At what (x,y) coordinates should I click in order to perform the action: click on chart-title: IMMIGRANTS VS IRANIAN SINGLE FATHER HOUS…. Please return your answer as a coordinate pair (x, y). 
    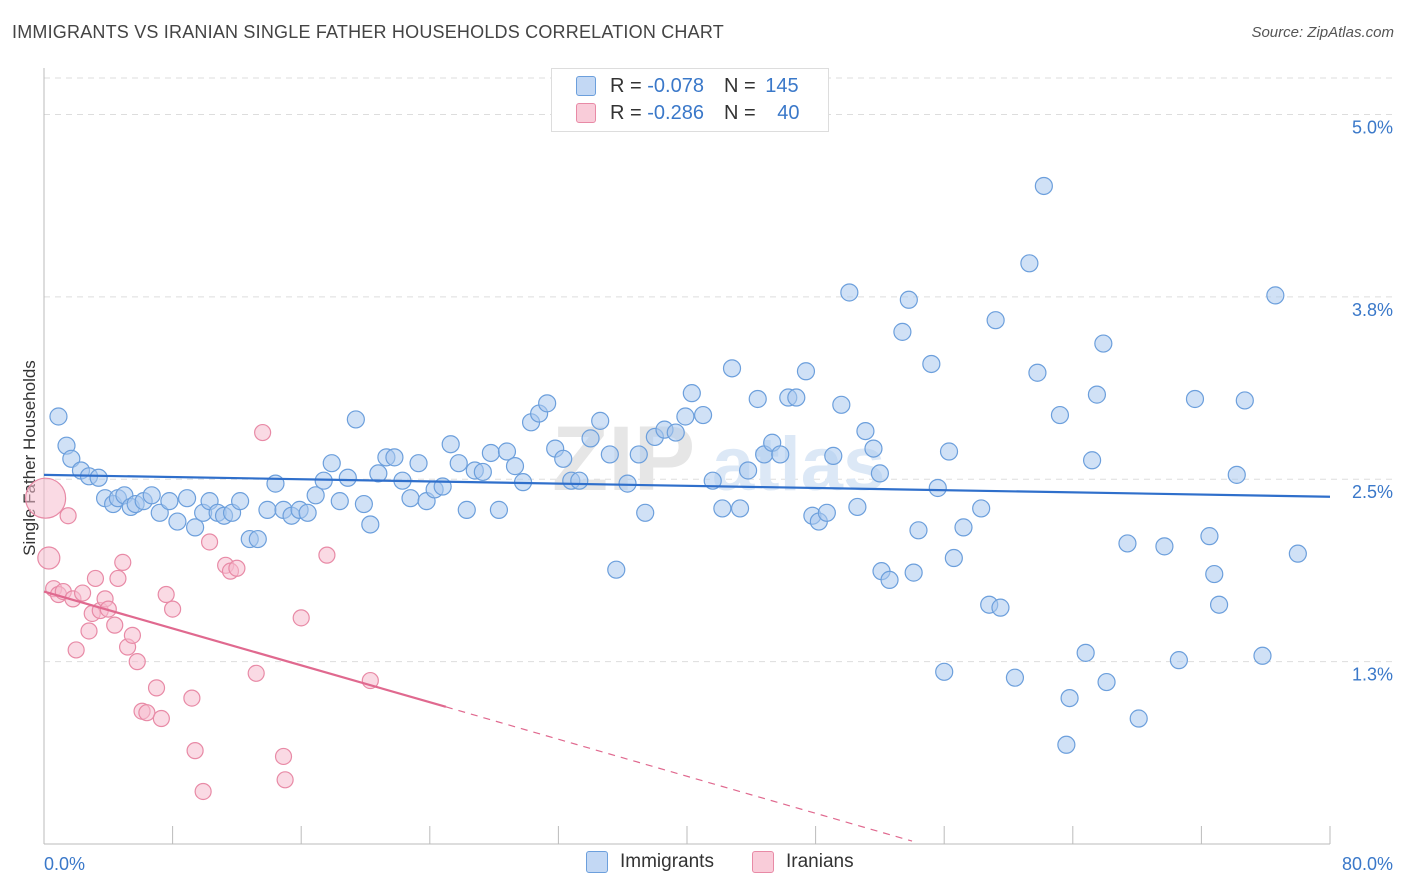
    Looking at the image, I should click on (368, 32).